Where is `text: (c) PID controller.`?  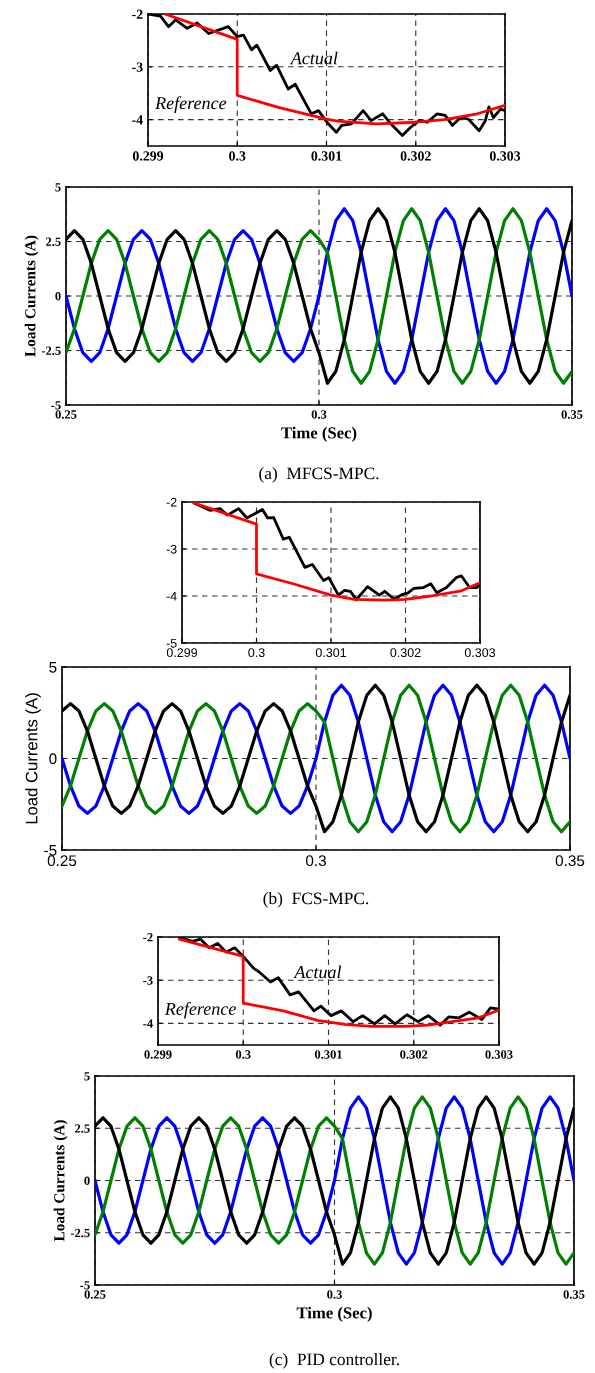
text: (c) PID controller. is located at coordinates (334, 1361).